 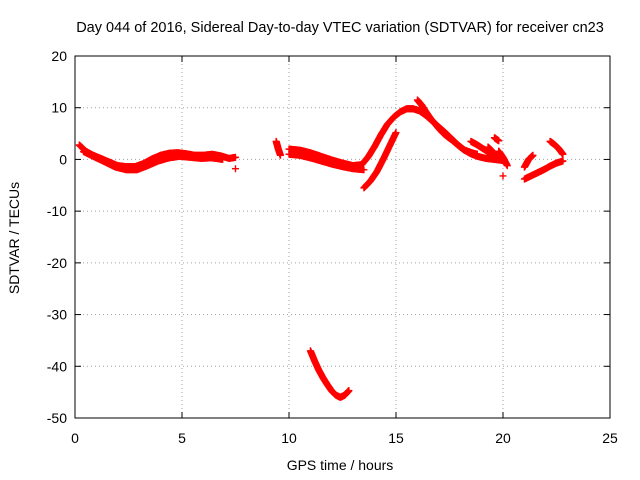 What do you see at coordinates (57, 366) in the screenshot?
I see `y-tick-label: -40` at bounding box center [57, 366].